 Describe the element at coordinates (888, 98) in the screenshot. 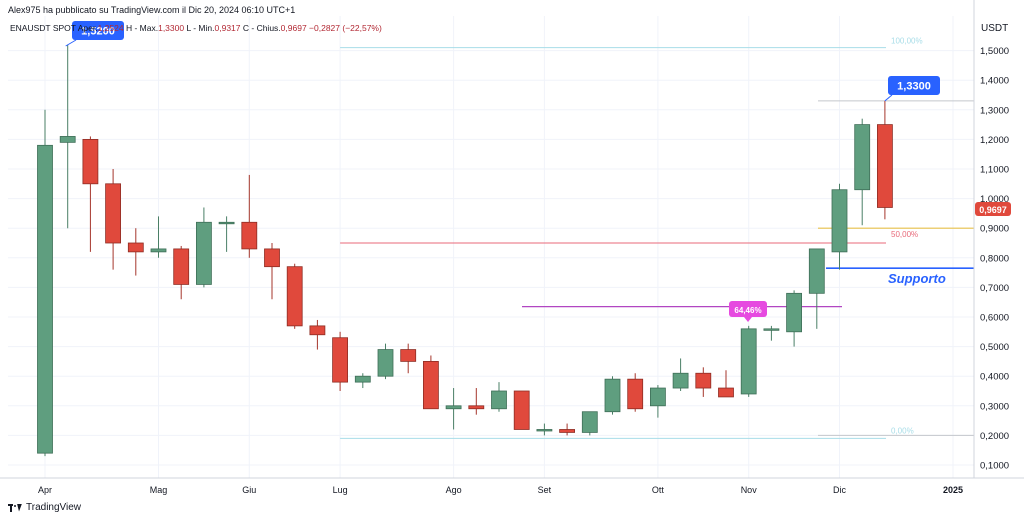

I see `high-callout-pointer` at that location.